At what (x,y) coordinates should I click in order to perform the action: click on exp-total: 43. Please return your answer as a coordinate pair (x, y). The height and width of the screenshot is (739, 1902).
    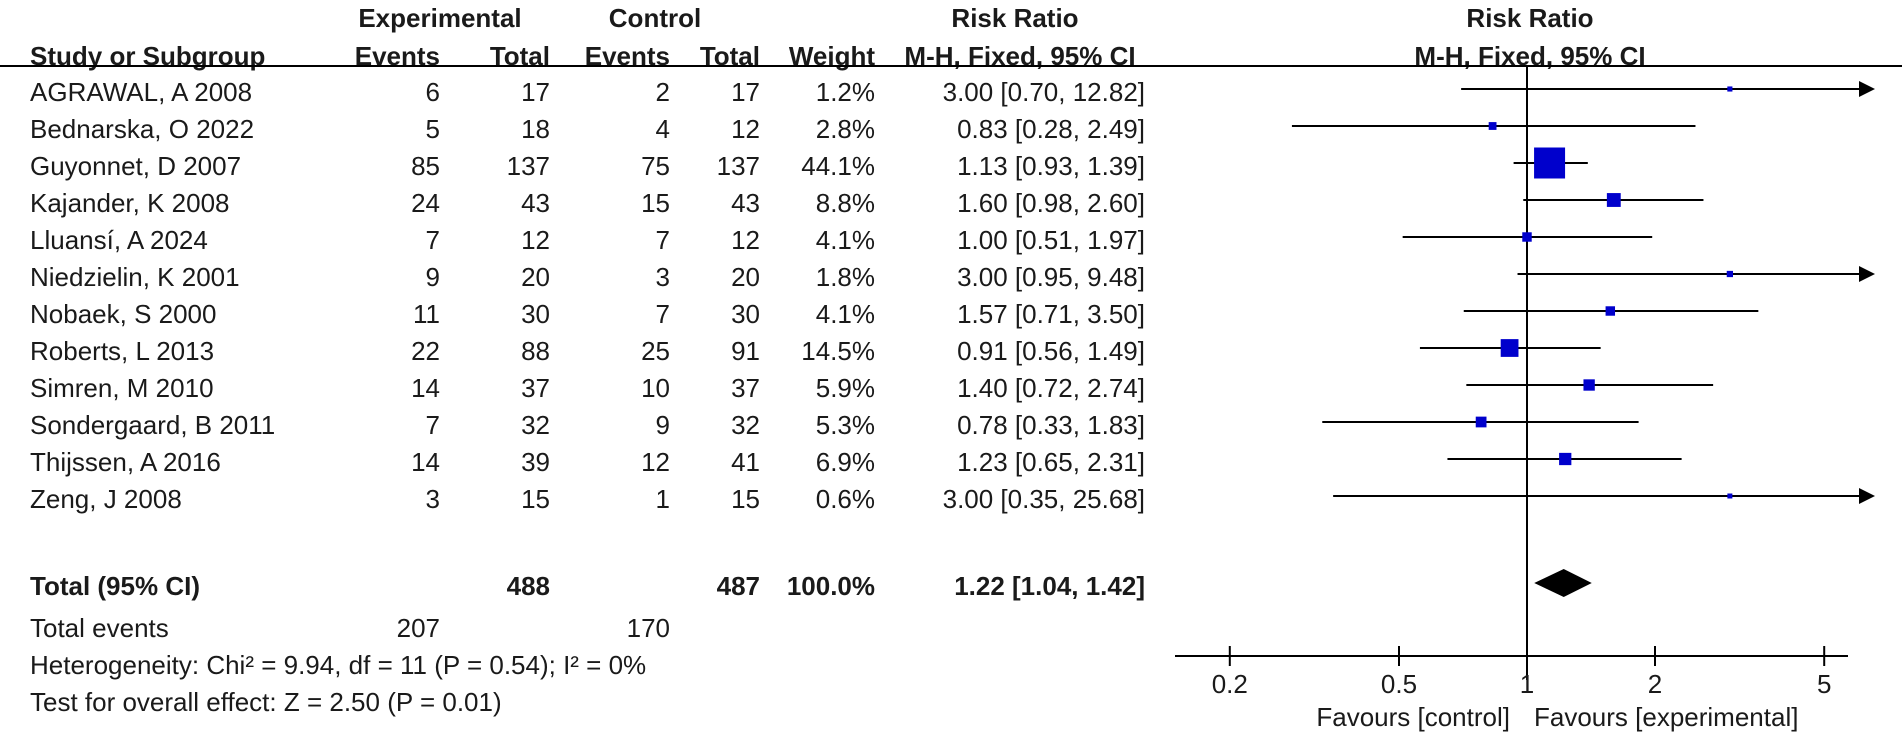
    Looking at the image, I should click on (535, 203).